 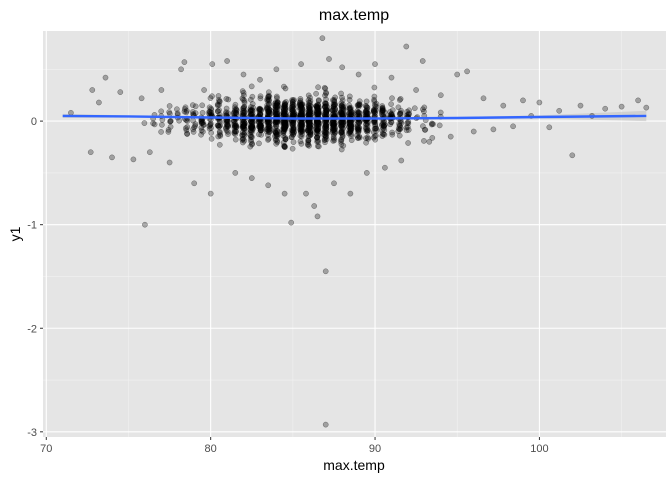 I want to click on chart-title: max.temp, so click(x=354, y=15).